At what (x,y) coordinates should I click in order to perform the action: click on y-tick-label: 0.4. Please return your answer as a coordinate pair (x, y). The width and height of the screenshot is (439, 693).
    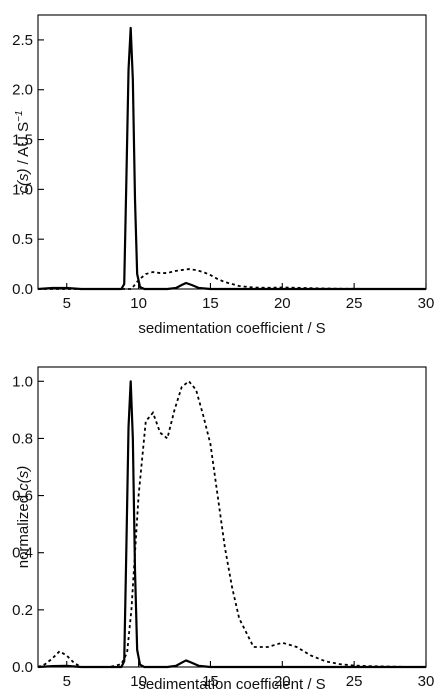
    Looking at the image, I should click on (22, 553).